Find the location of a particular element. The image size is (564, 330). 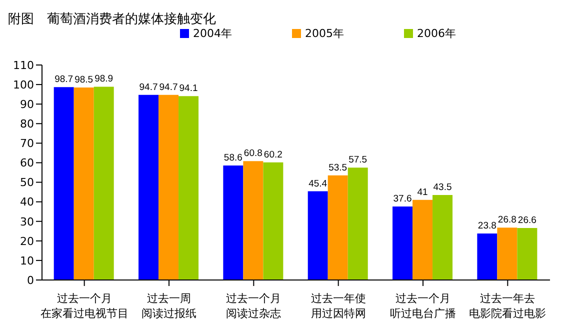

legend-label: 2004年 is located at coordinates (212, 33).